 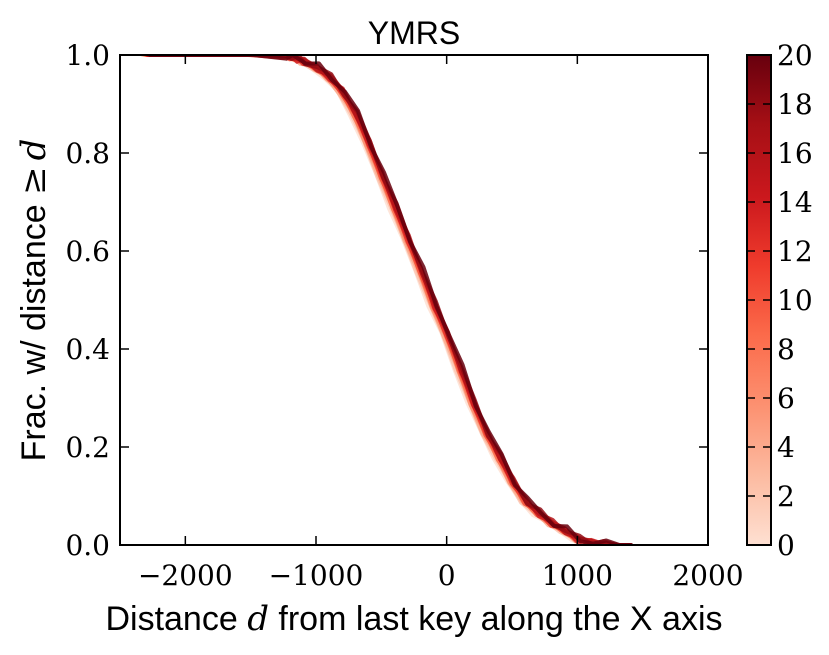 What do you see at coordinates (786, 447) in the screenshot?
I see `colorbar-tick-label: 4` at bounding box center [786, 447].